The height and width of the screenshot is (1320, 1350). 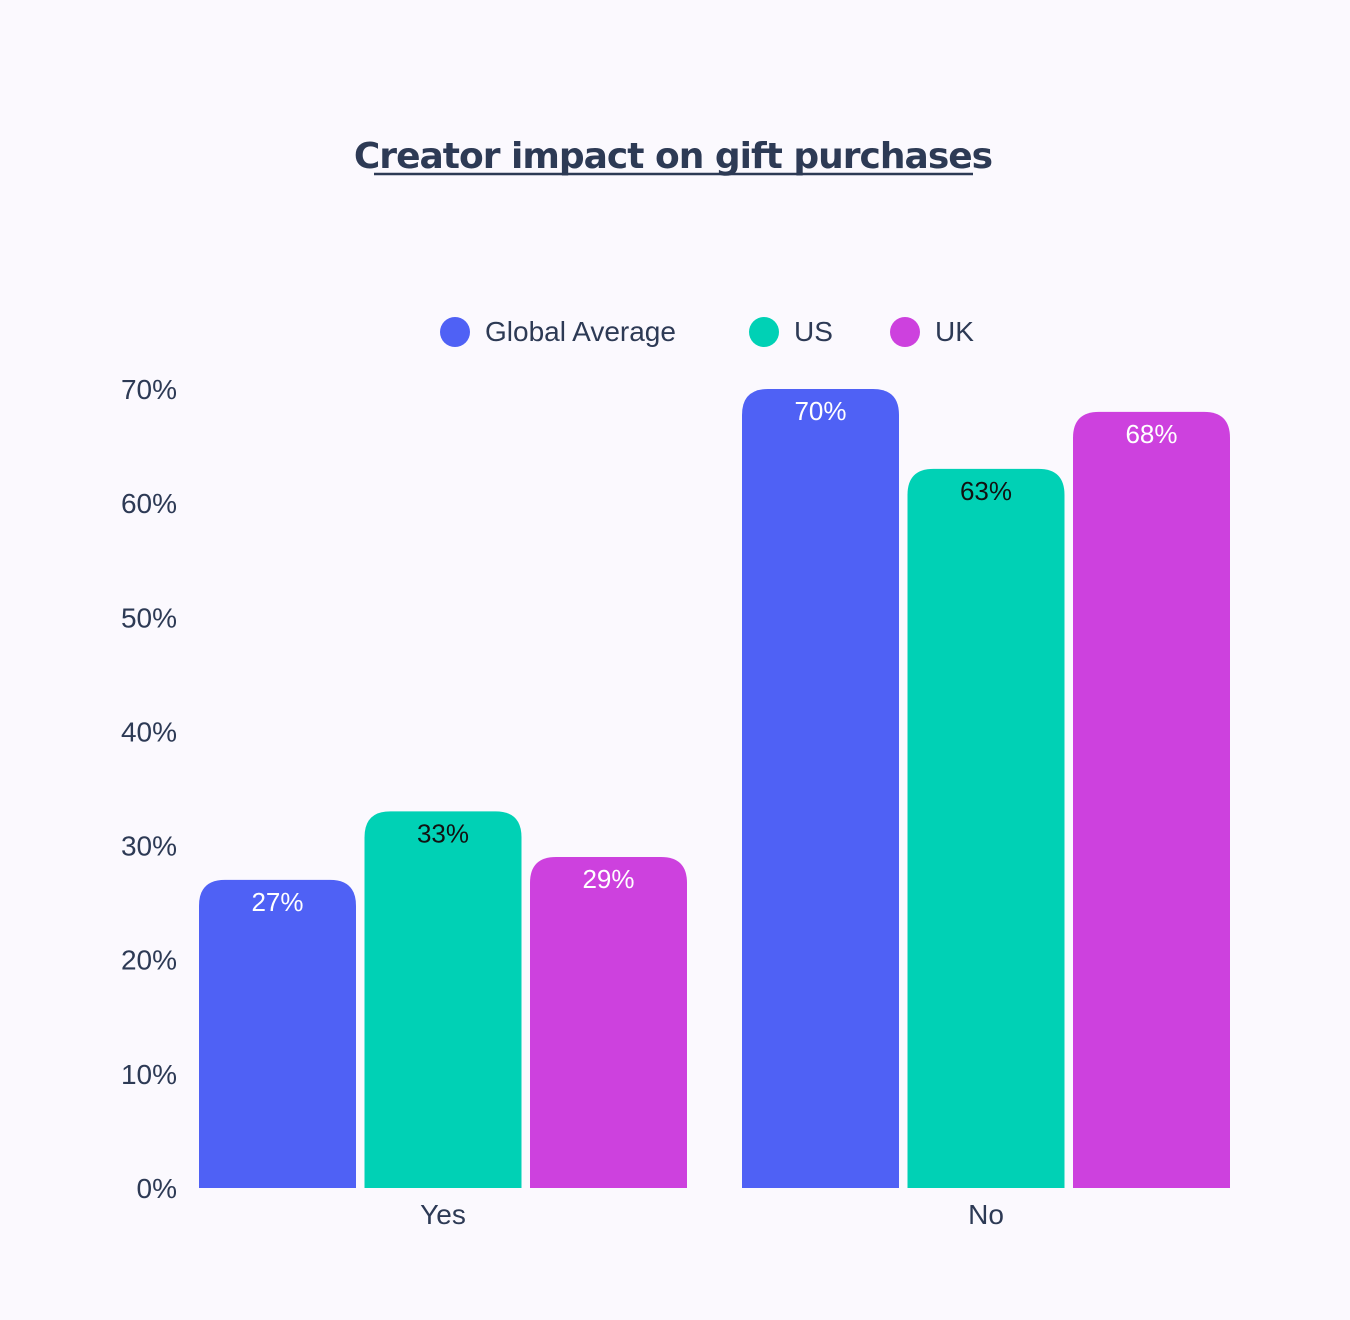 I want to click on value-label: 27%, so click(x=277, y=902).